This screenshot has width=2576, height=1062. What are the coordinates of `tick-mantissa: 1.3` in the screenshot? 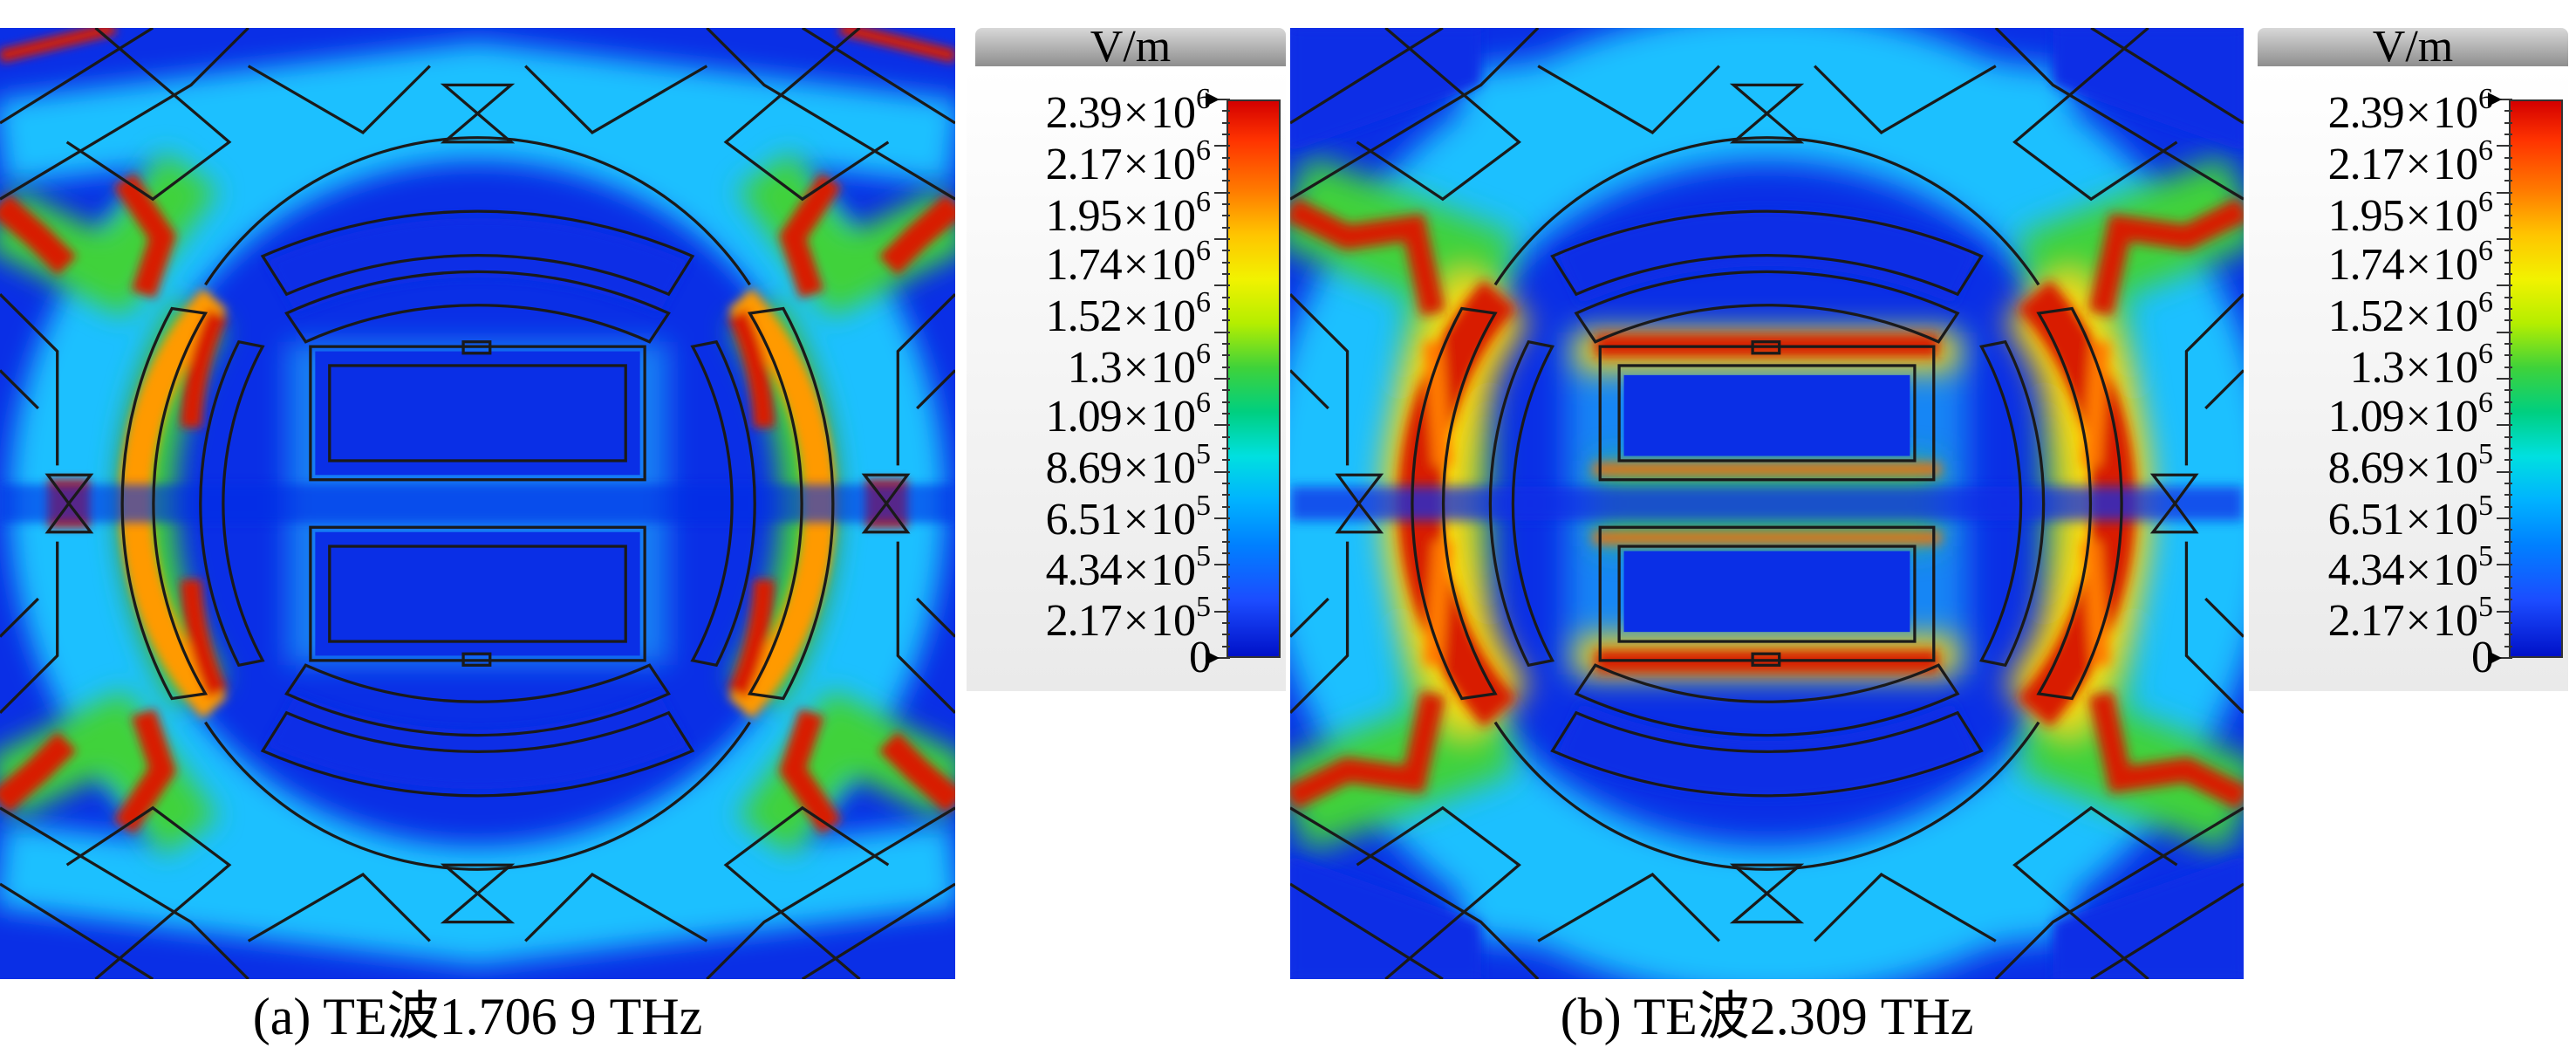 It's located at (1095, 367).